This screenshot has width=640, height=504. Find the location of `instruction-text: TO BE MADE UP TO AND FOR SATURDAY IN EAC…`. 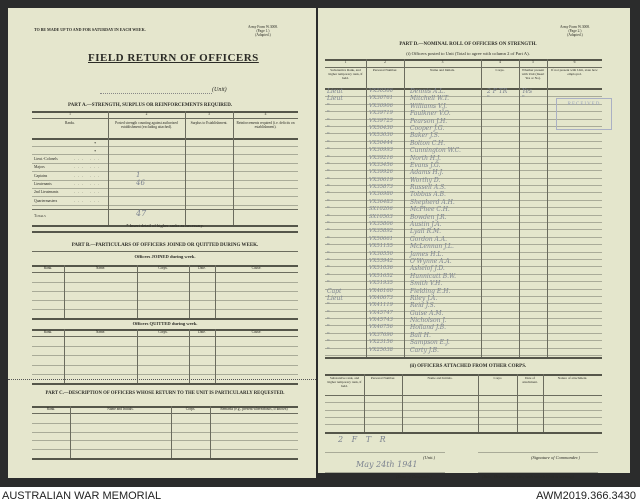

instruction-text: TO BE MADE UP TO AND FOR SATURDAY IN EAC… is located at coordinates (90, 29).